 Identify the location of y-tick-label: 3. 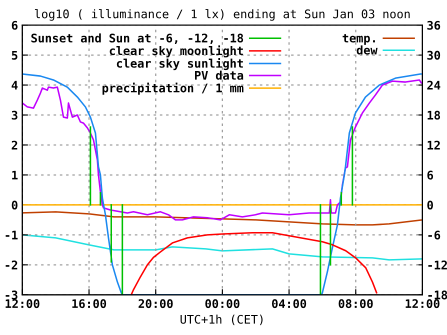
(15, 115).